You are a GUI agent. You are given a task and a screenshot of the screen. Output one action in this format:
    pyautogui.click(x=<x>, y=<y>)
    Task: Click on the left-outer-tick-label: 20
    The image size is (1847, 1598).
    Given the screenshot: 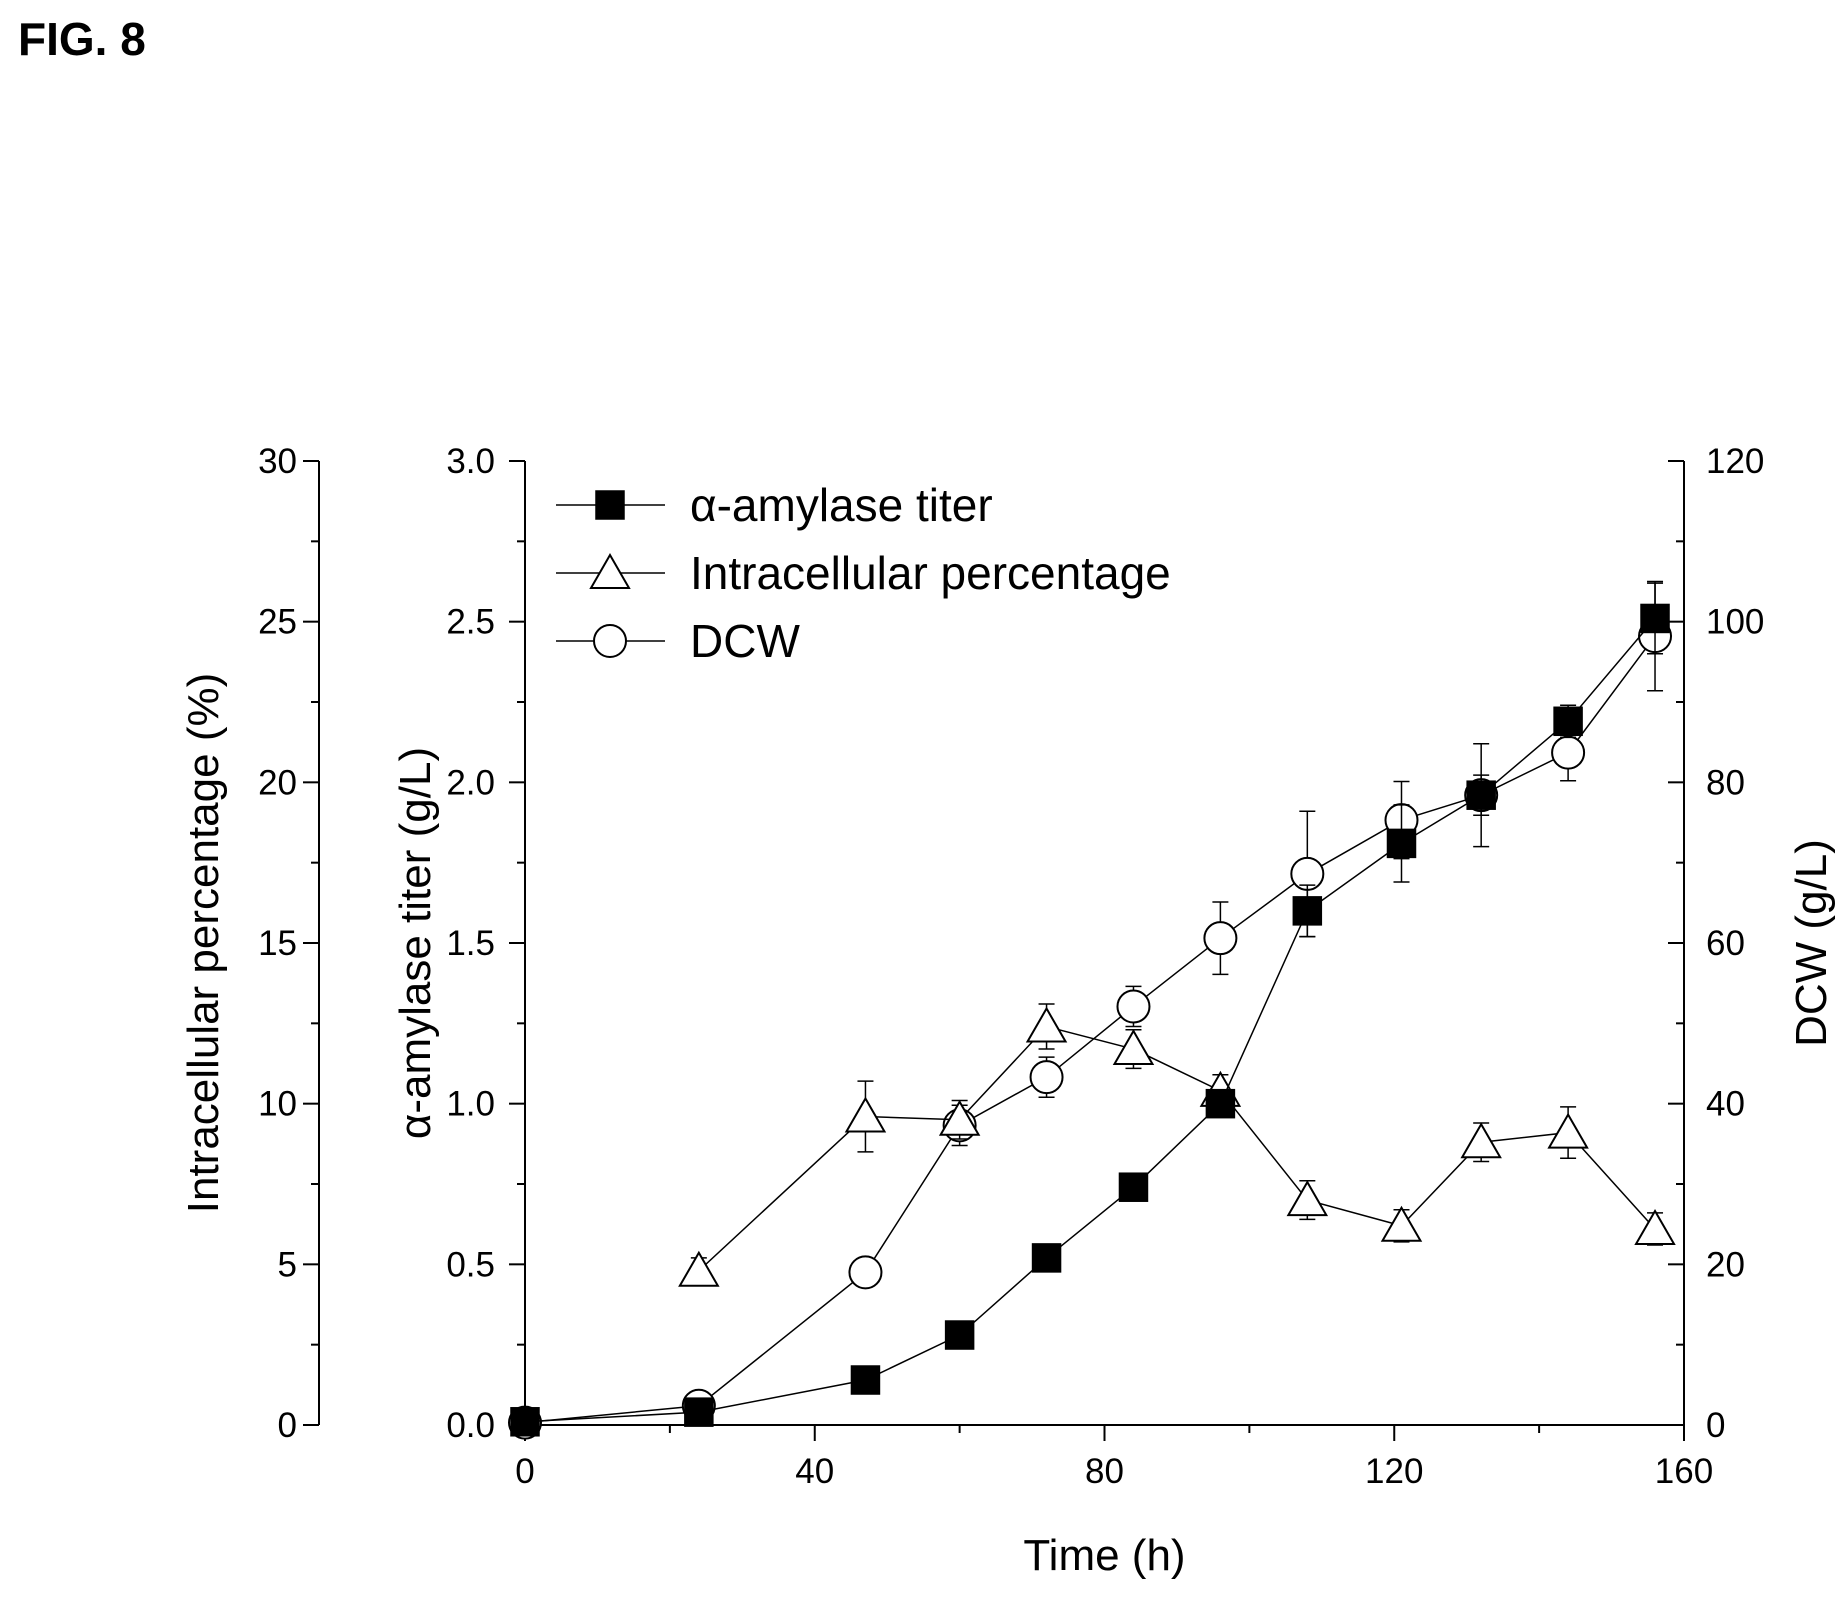 What is the action you would take?
    pyautogui.click(x=277, y=782)
    